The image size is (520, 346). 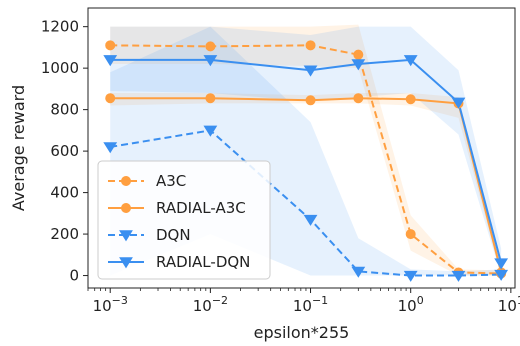 What do you see at coordinates (302, 332) in the screenshot?
I see `x-axis-label: epsilon*255` at bounding box center [302, 332].